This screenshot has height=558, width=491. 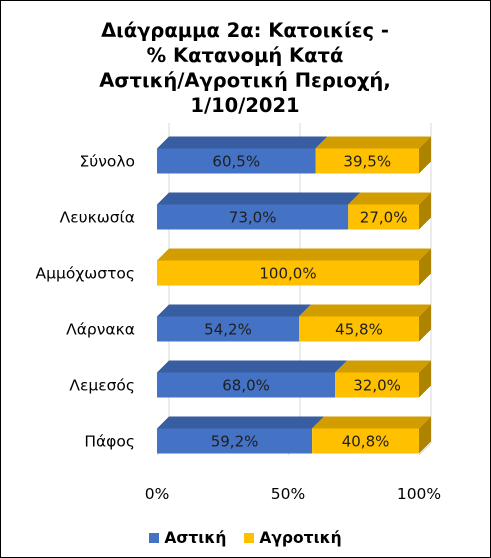 What do you see at coordinates (85, 274) in the screenshot?
I see `category-label-2: Αμμόχωστος` at bounding box center [85, 274].